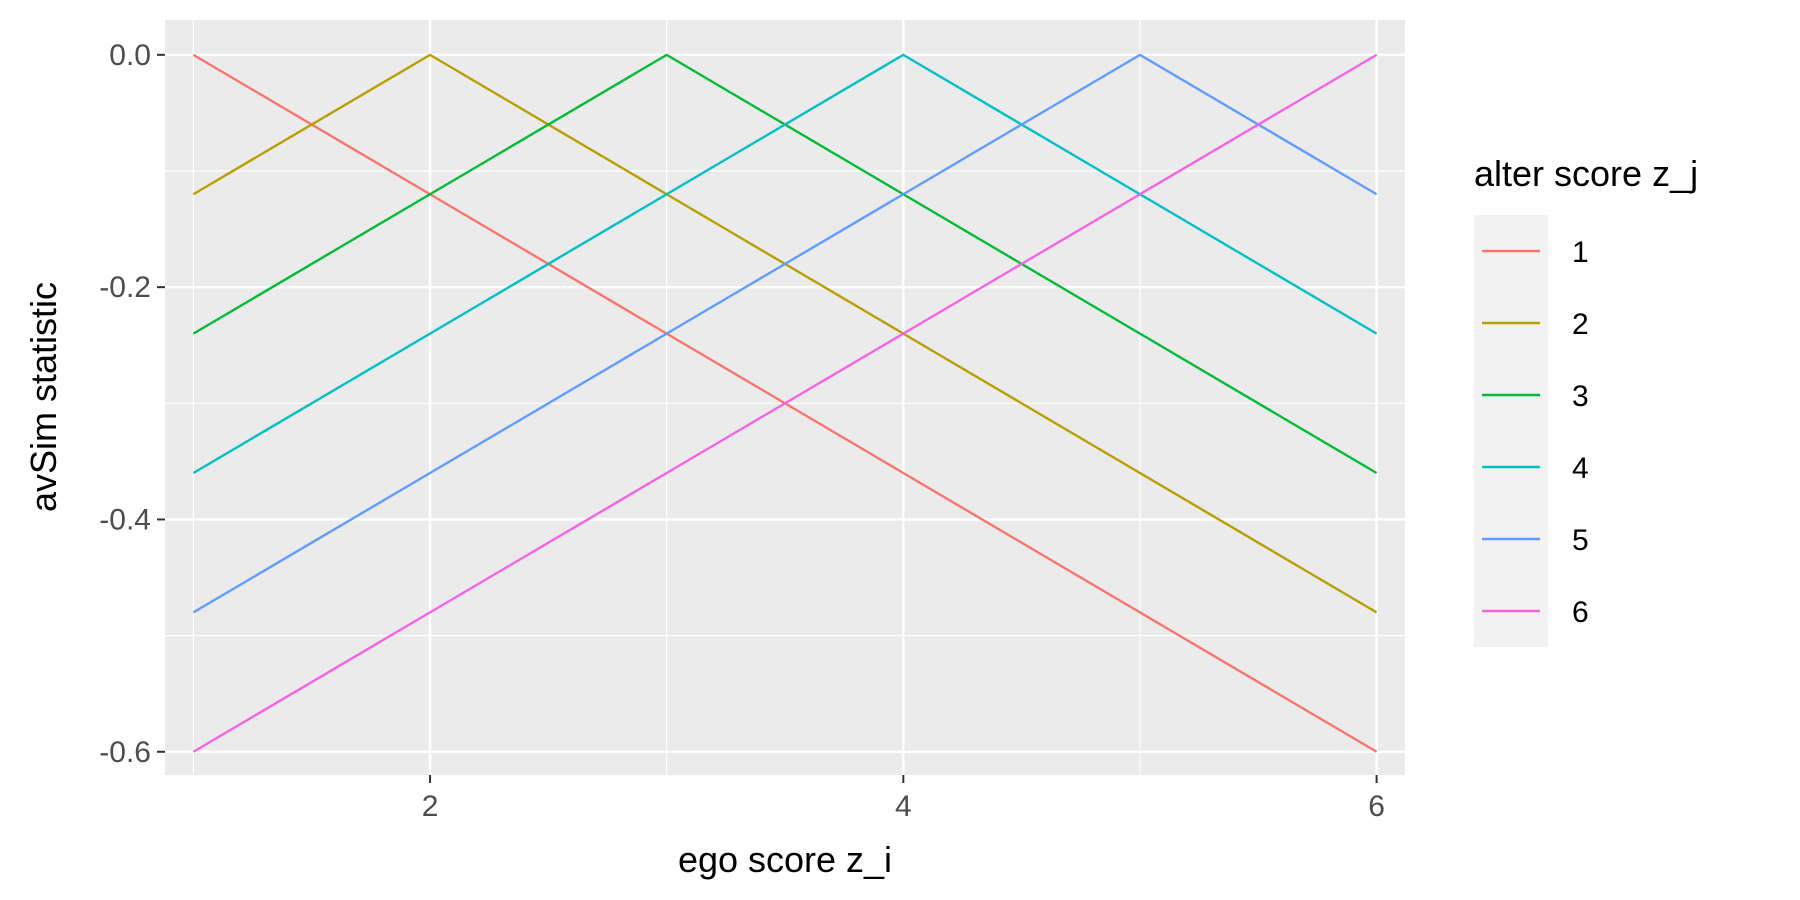 This screenshot has width=1800, height=900. Describe the element at coordinates (1376, 806) in the screenshot. I see `x-tick-label: 6` at that location.